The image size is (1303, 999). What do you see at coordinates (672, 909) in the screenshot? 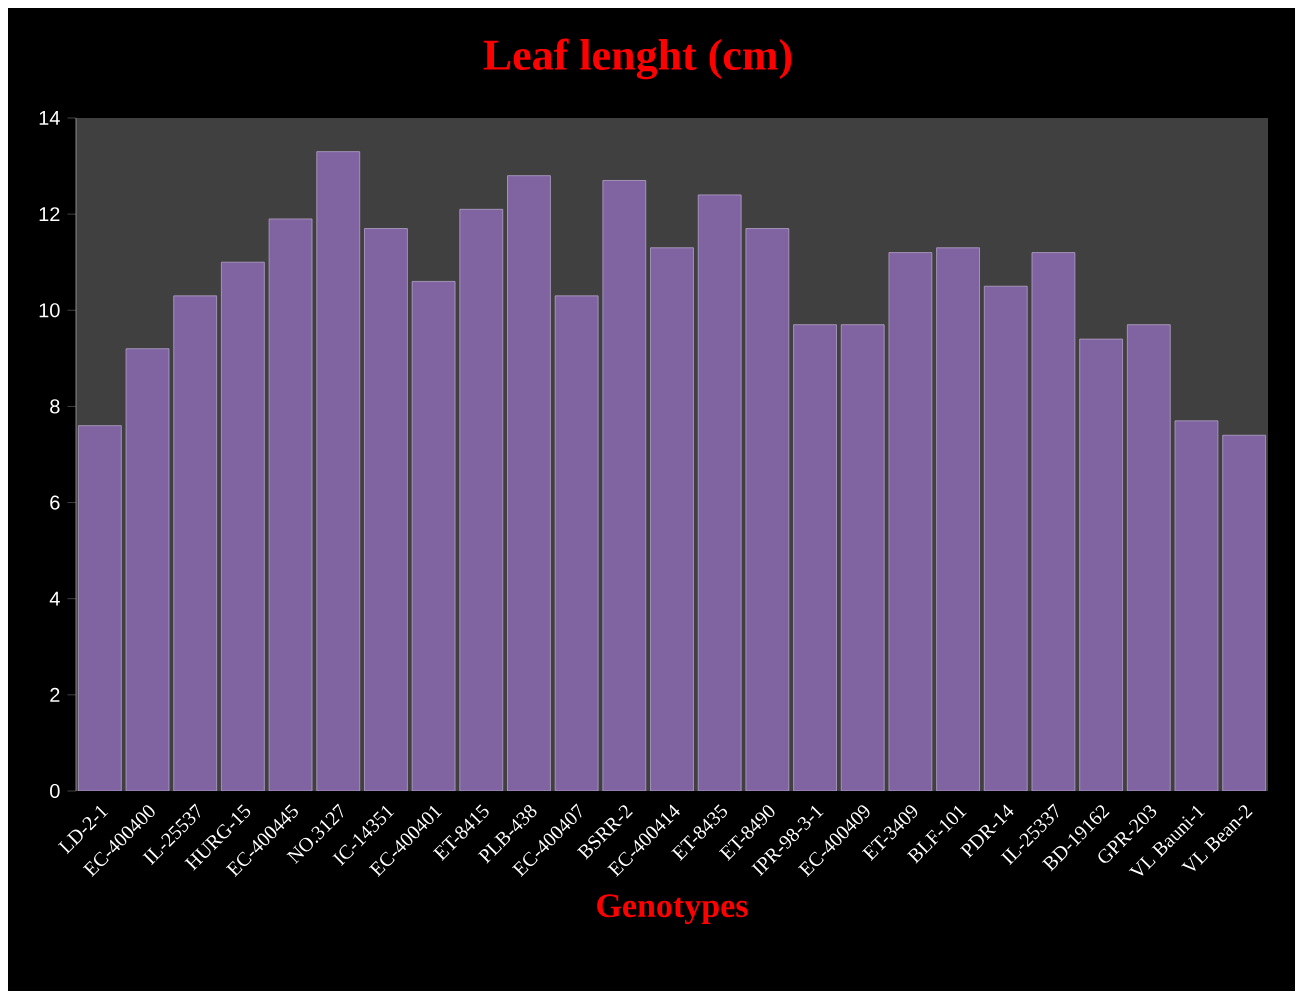
I see `x-axis-title: Genotypes` at bounding box center [672, 909].